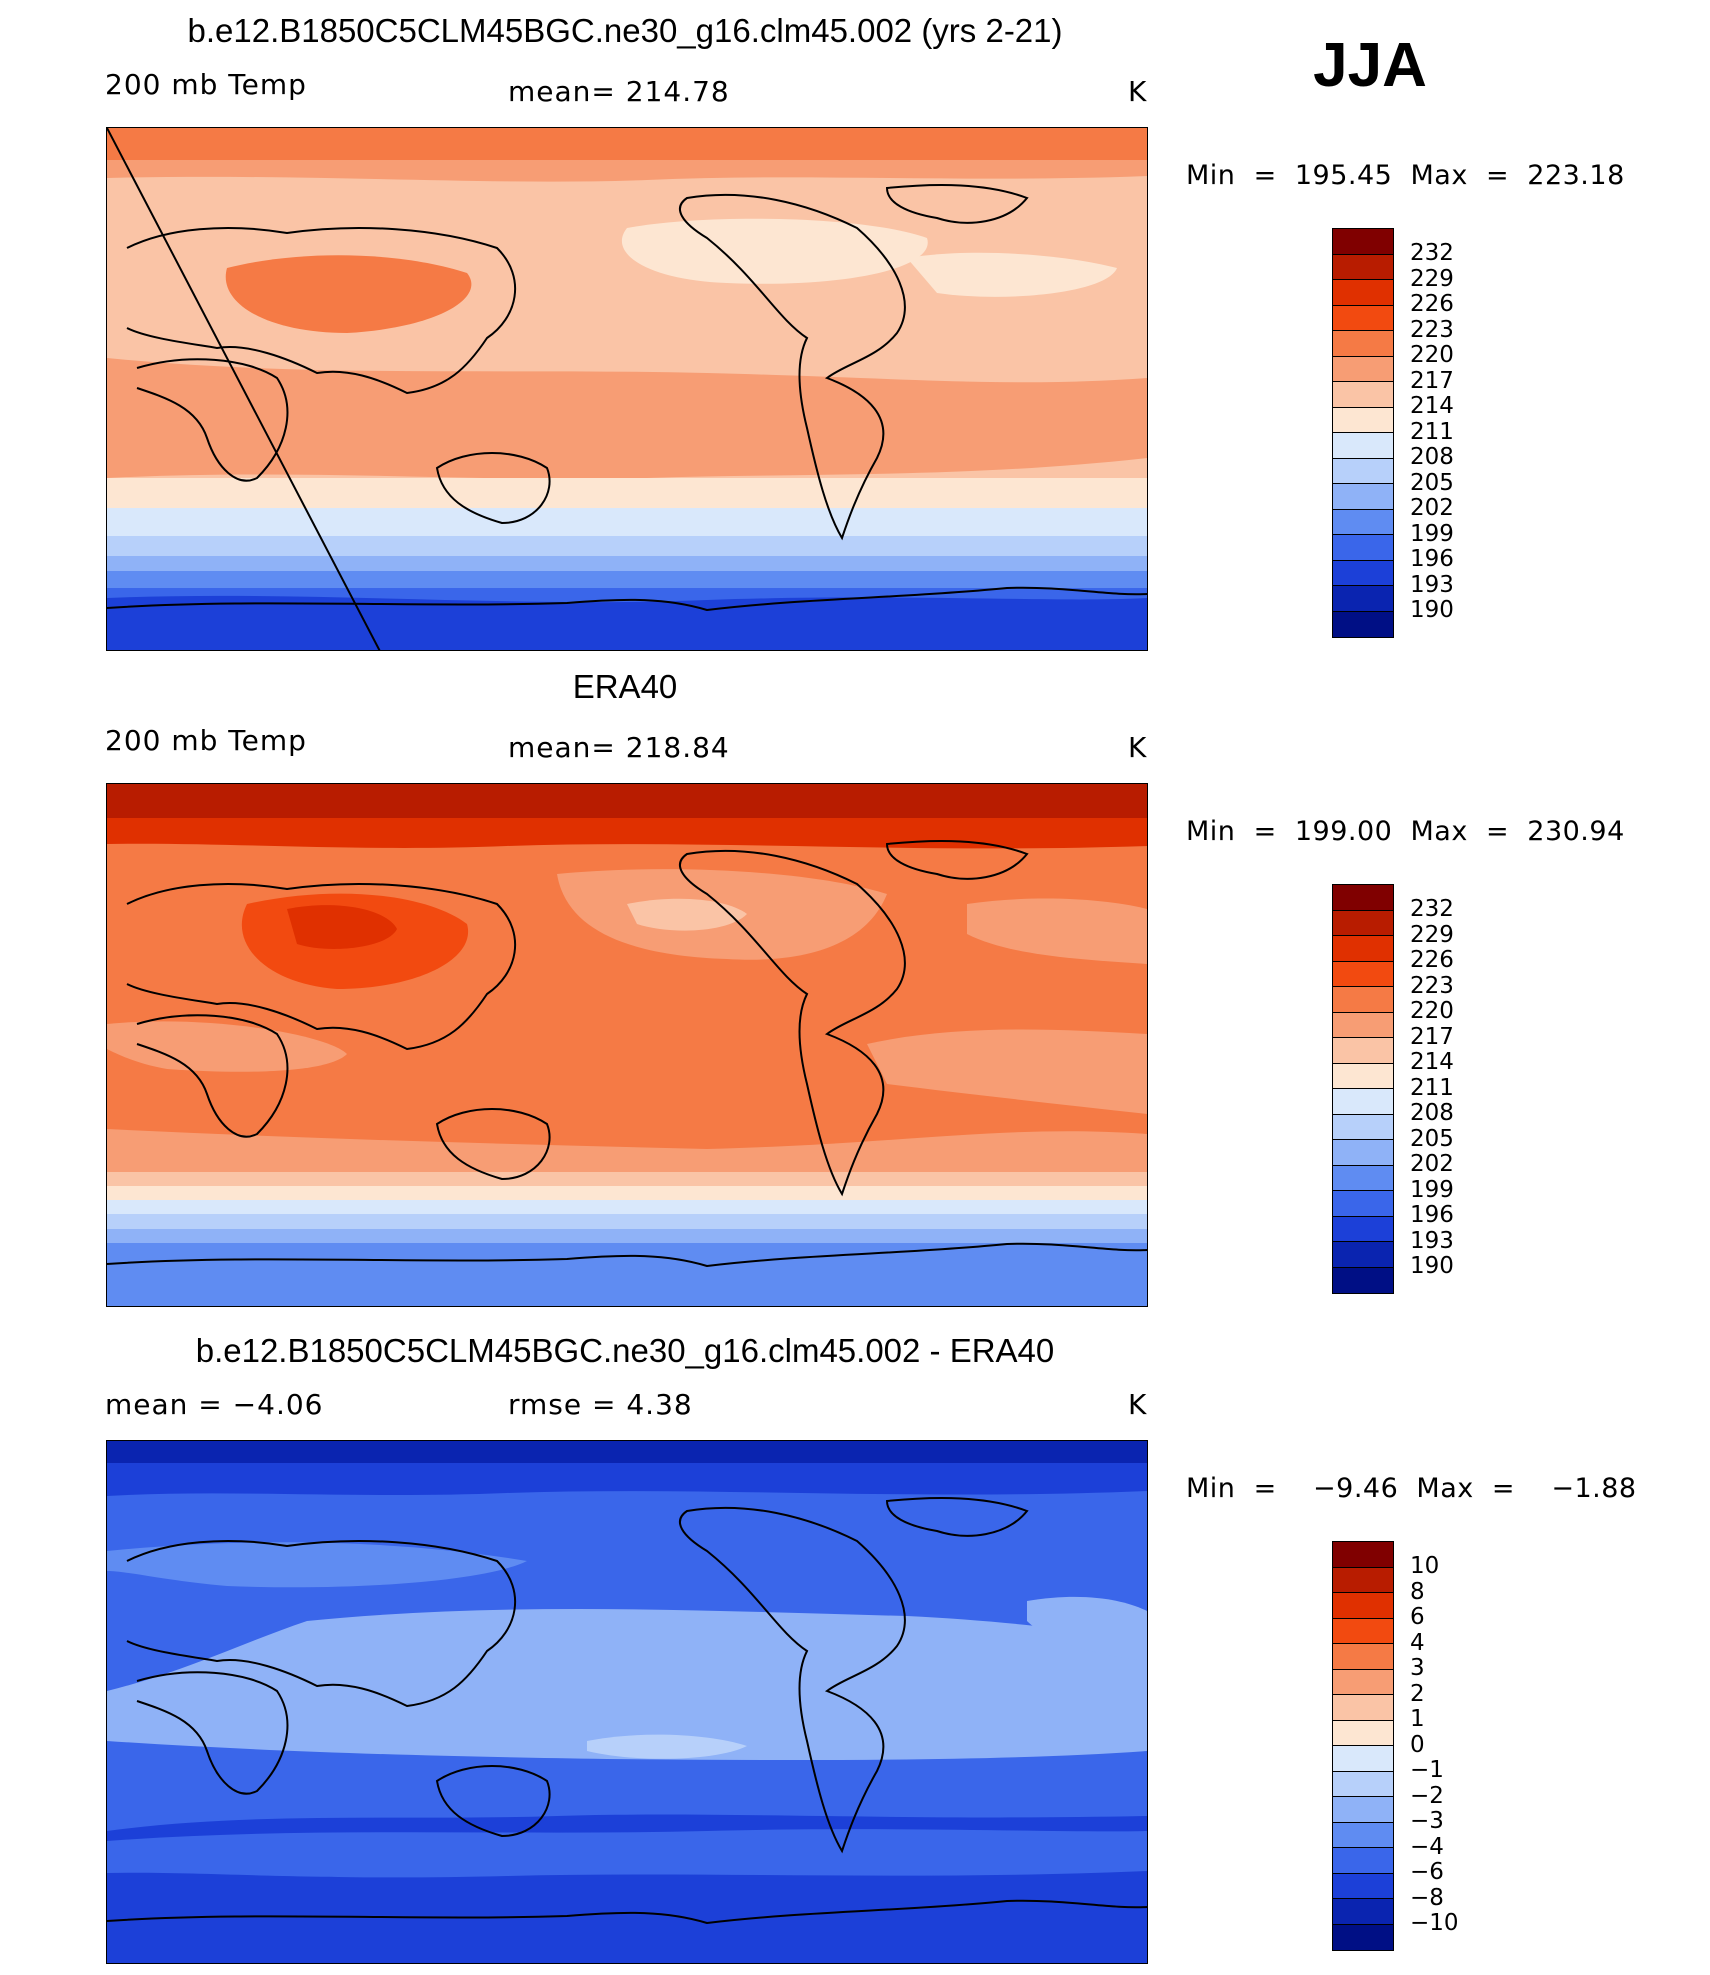 The width and height of the screenshot is (1710, 1975). I want to click on panel-1-colorbar-tick-label: 214, so click(1432, 406).